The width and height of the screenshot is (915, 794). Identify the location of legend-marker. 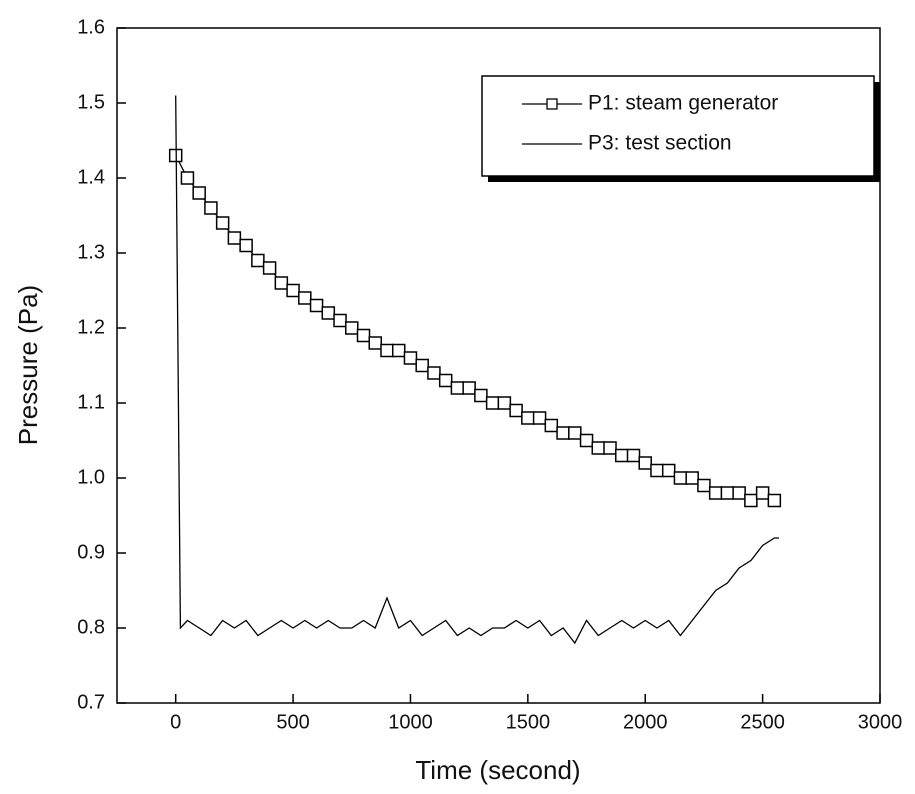
(552, 104).